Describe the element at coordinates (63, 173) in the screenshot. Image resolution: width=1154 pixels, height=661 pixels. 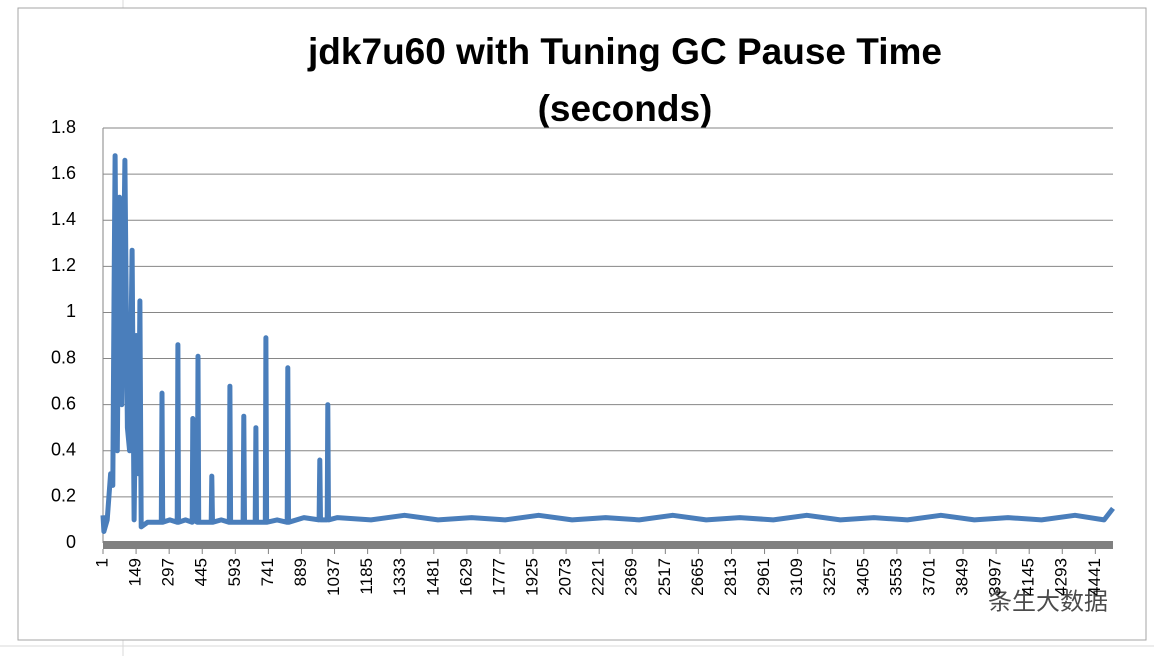
I see `y-tick-label: 1.6` at that location.